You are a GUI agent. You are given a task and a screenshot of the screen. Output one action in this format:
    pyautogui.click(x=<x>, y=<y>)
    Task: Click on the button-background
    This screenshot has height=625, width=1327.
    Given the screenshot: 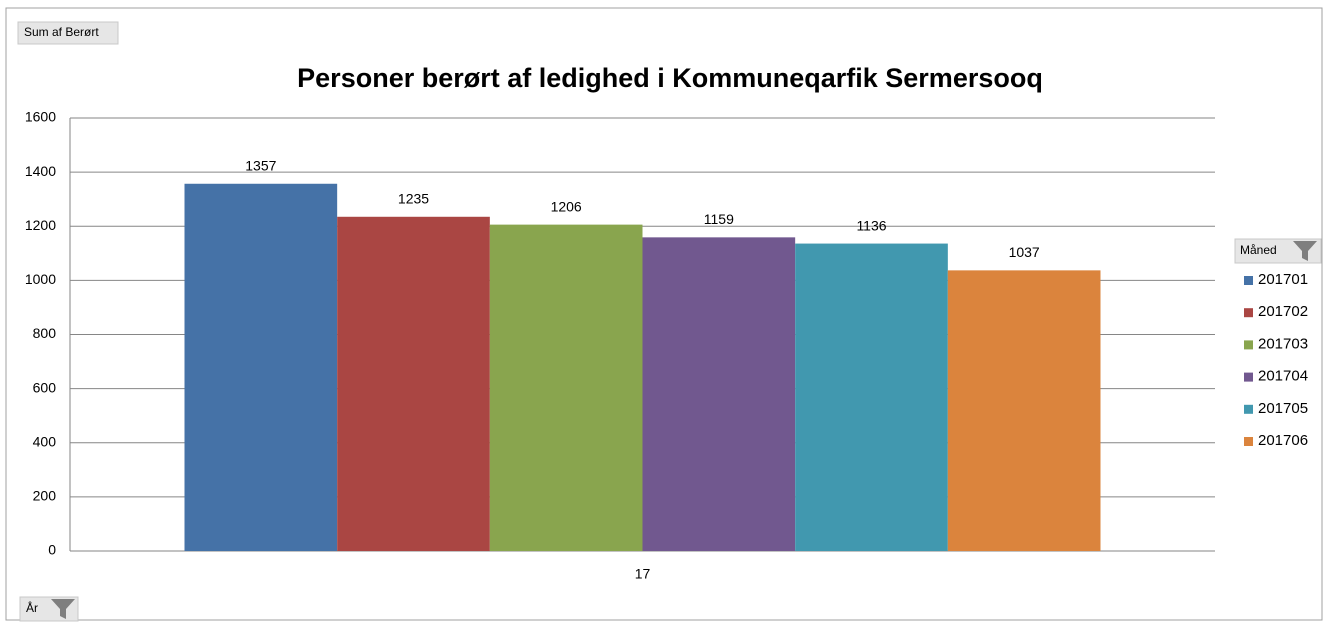 What is the action you would take?
    pyautogui.click(x=68, y=33)
    